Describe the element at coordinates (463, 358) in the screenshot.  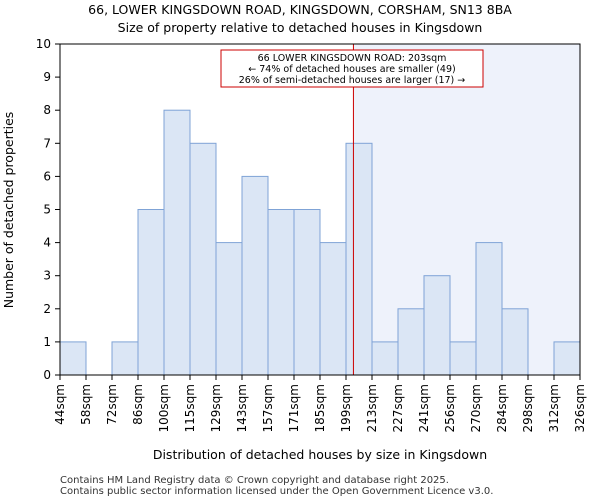
I see `bar-256sqm` at that location.